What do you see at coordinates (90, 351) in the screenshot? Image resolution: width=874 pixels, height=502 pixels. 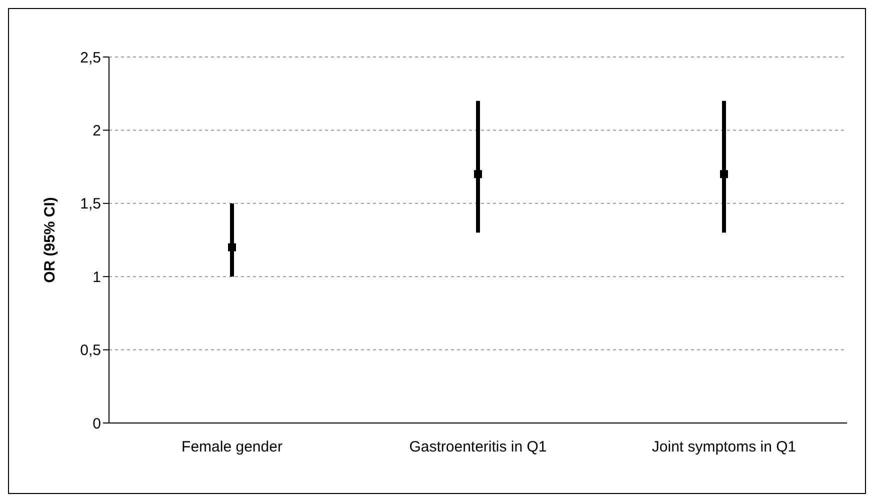 I see `y-tick-label: 0,5` at bounding box center [90, 351].